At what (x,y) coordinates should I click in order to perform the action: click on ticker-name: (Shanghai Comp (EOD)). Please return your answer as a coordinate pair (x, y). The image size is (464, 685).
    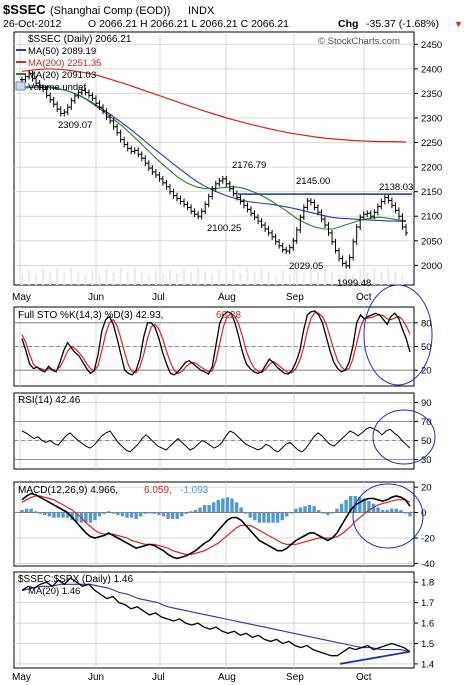
    Looking at the image, I should click on (110, 11).